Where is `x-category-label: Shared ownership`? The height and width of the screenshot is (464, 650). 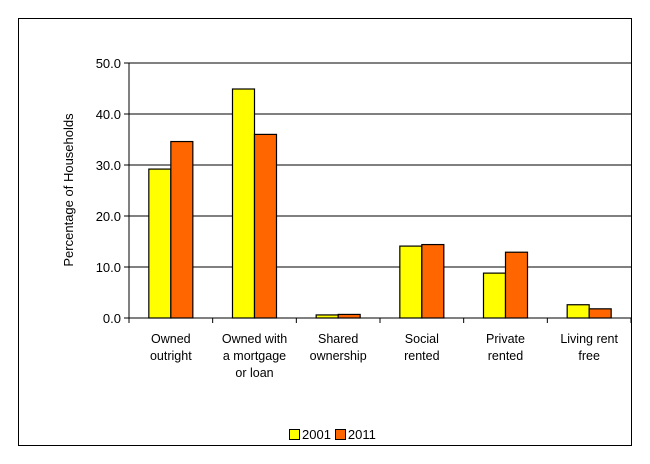
x-category-label: Shared ownership is located at coordinates (338, 347).